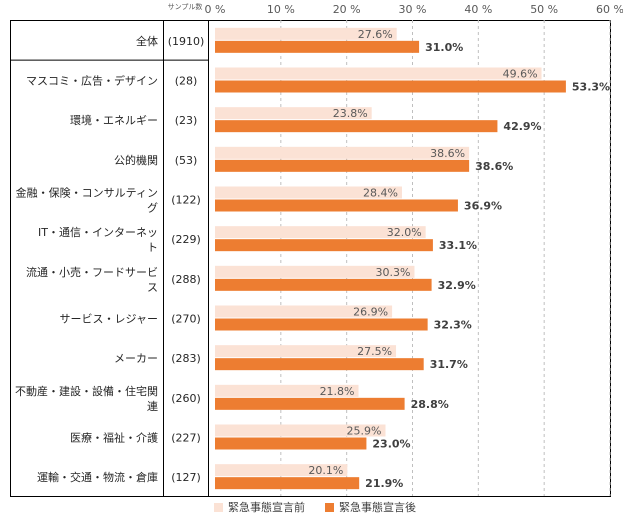 The height and width of the screenshot is (522, 623). What do you see at coordinates (147, 41) in the screenshot?
I see `category-label: 全体` at bounding box center [147, 41].